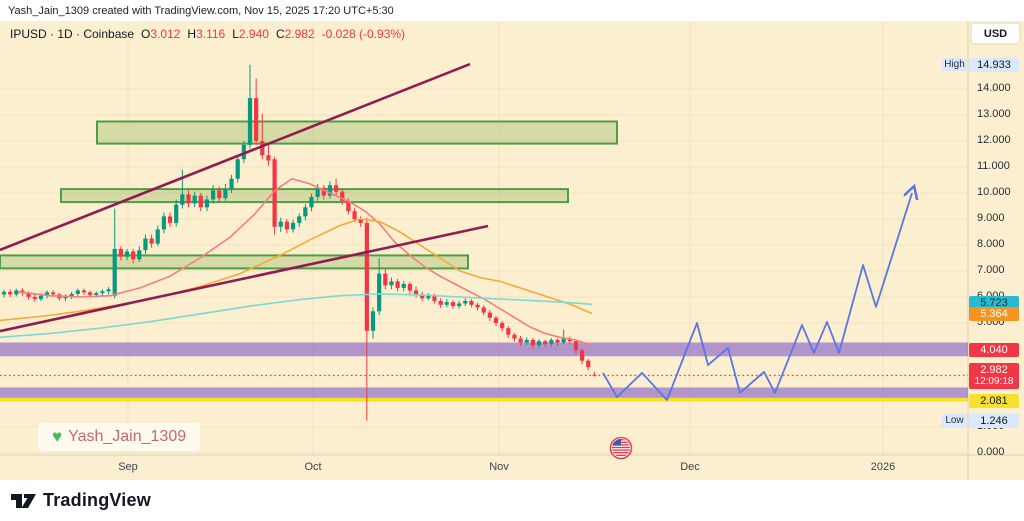  I want to click on currency-toggle-button: USD, so click(995, 33).